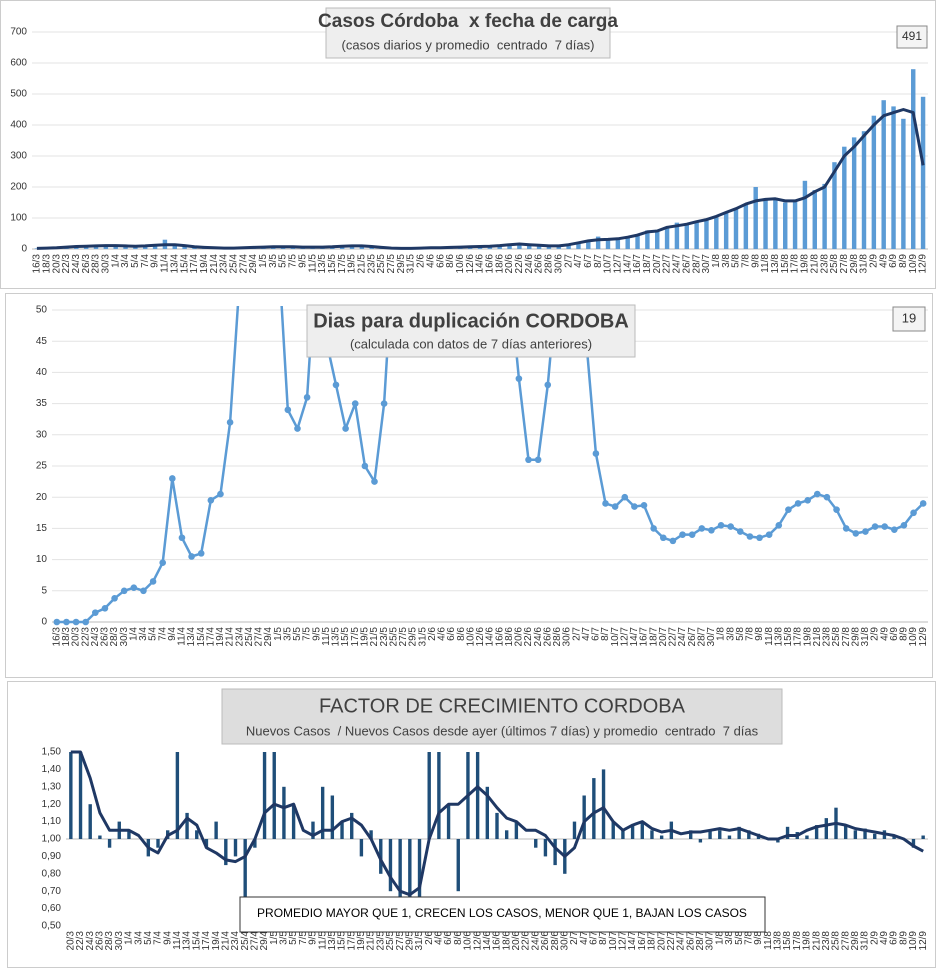 Image resolution: width=937 pixels, height=969 pixels. I want to click on x-tick-label: 2/7, so click(576, 634).